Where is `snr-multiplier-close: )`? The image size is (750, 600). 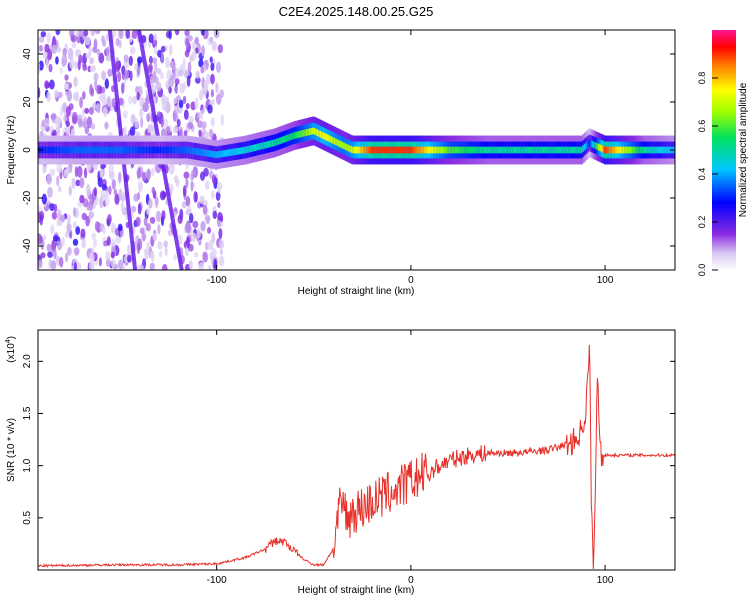
snr-multiplier-close: ) is located at coordinates (11, 337).